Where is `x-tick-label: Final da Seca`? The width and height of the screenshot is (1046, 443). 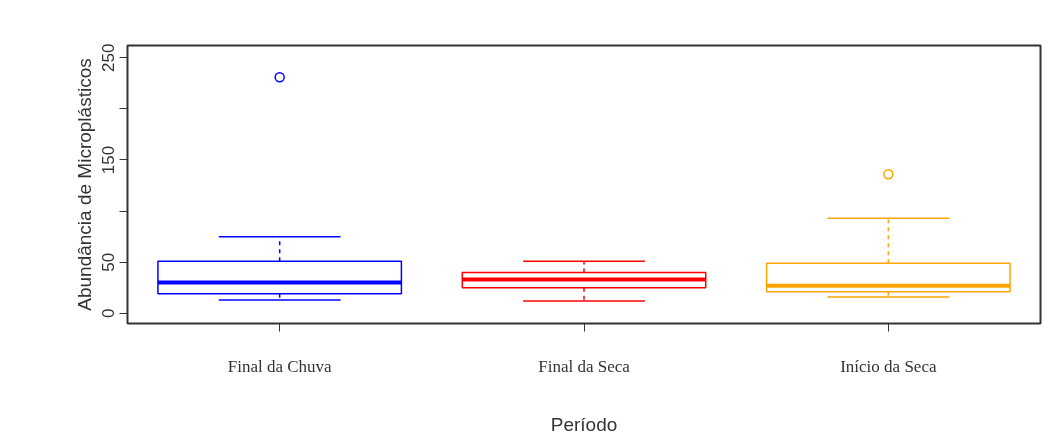
x-tick-label: Final da Seca is located at coordinates (584, 366).